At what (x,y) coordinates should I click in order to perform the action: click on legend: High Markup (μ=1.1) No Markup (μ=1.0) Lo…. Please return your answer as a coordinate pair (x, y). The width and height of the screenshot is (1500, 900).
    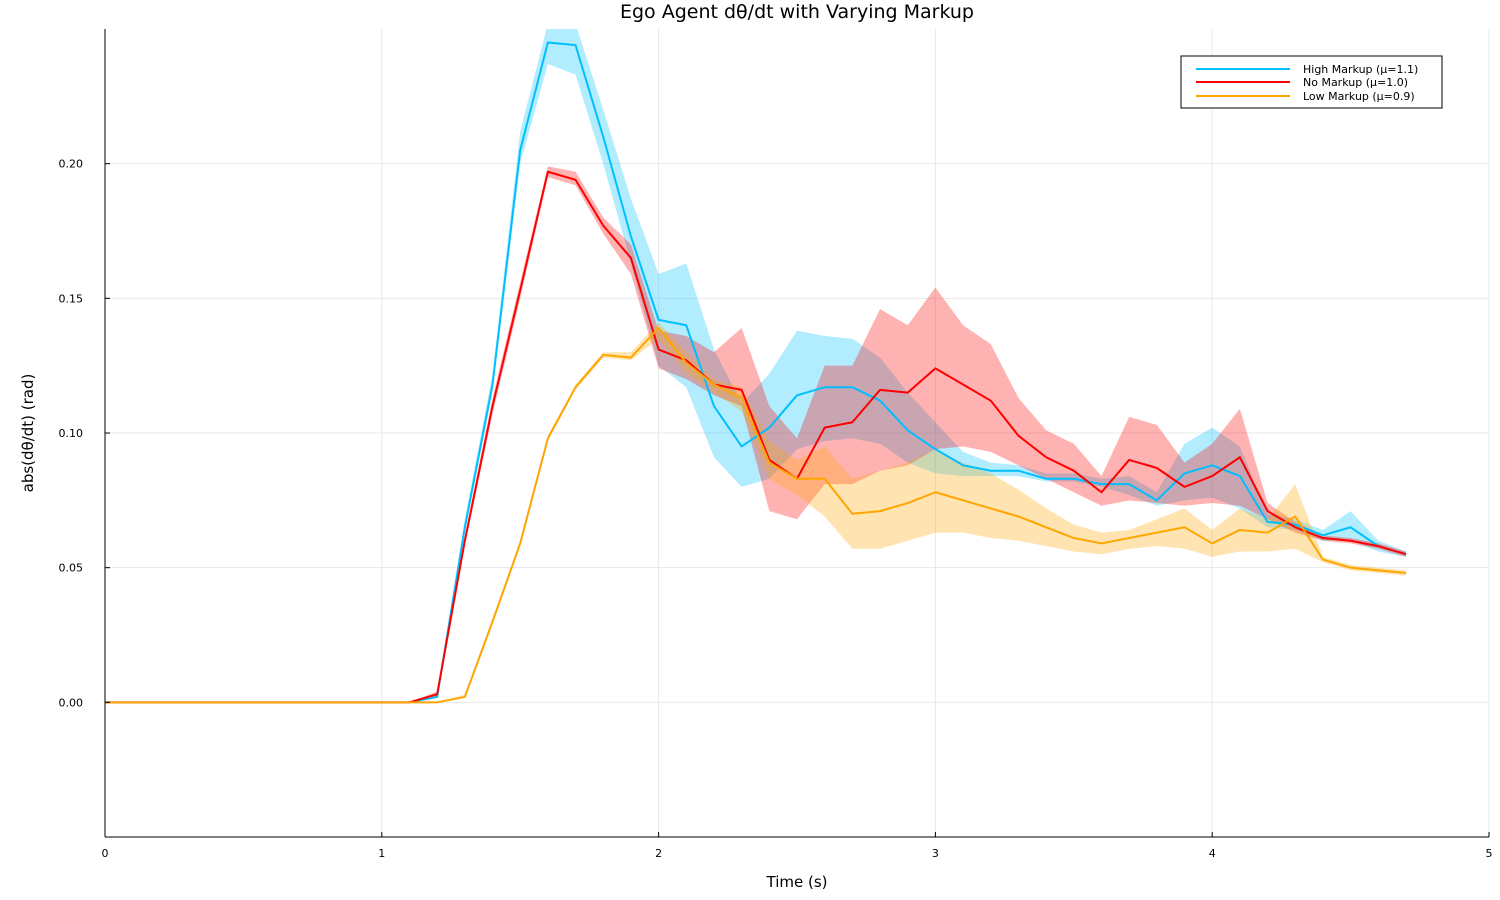
    Looking at the image, I should click on (1311, 82).